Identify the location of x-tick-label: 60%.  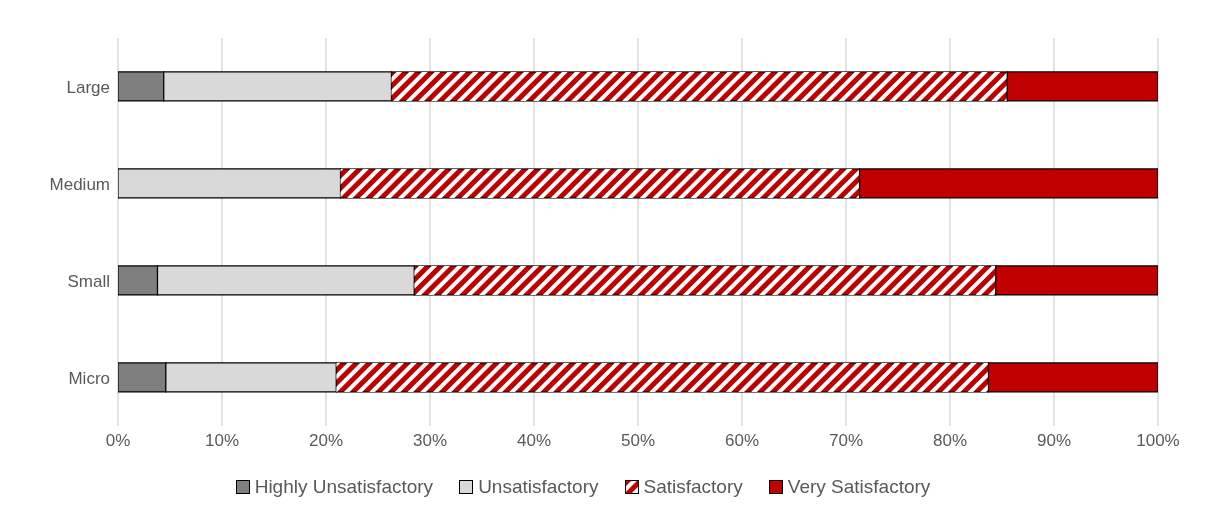
(742, 441).